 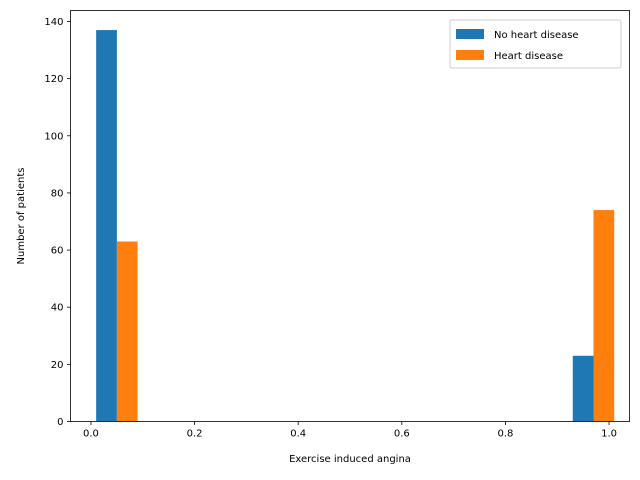 I want to click on x-tick-label: 0.0, so click(x=91, y=434).